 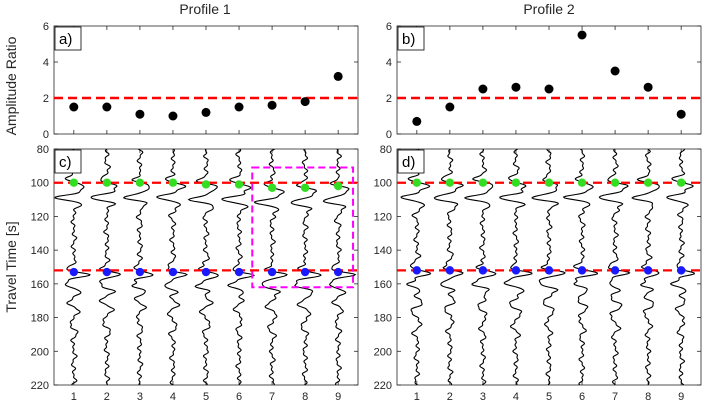 What do you see at coordinates (40, 251) in the screenshot?
I see `panel-c-ytick-label: 140` at bounding box center [40, 251].